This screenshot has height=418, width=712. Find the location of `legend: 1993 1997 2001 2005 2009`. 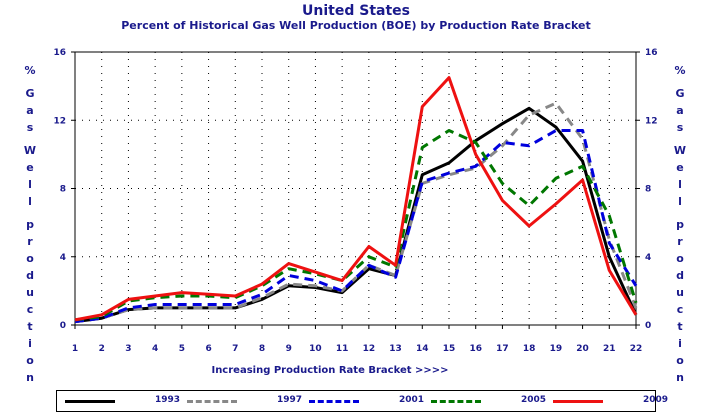

legend: 1993 1997 2001 2005 2009 is located at coordinates (362, 401).